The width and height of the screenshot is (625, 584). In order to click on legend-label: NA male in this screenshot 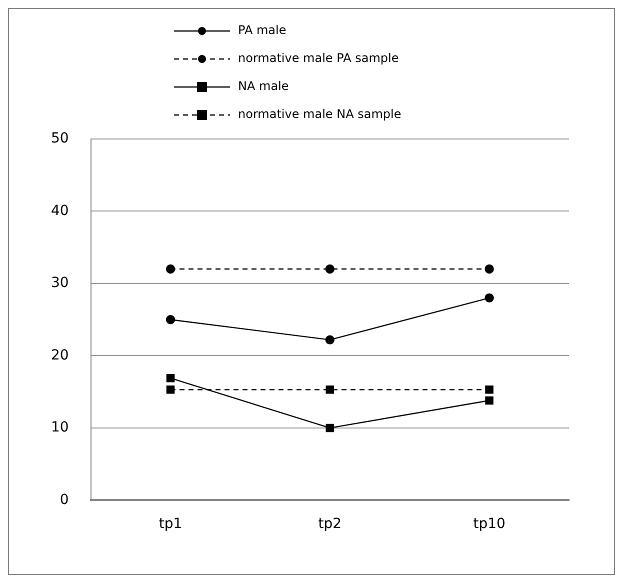, I will do `click(263, 86)`.